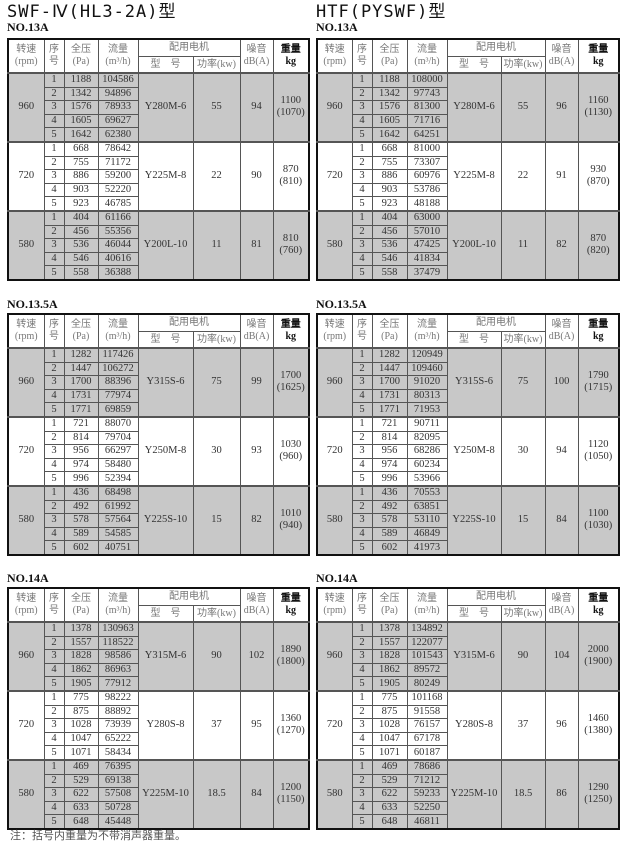  What do you see at coordinates (256, 451) in the screenshot?
I see `noise-cell: 93` at bounding box center [256, 451].